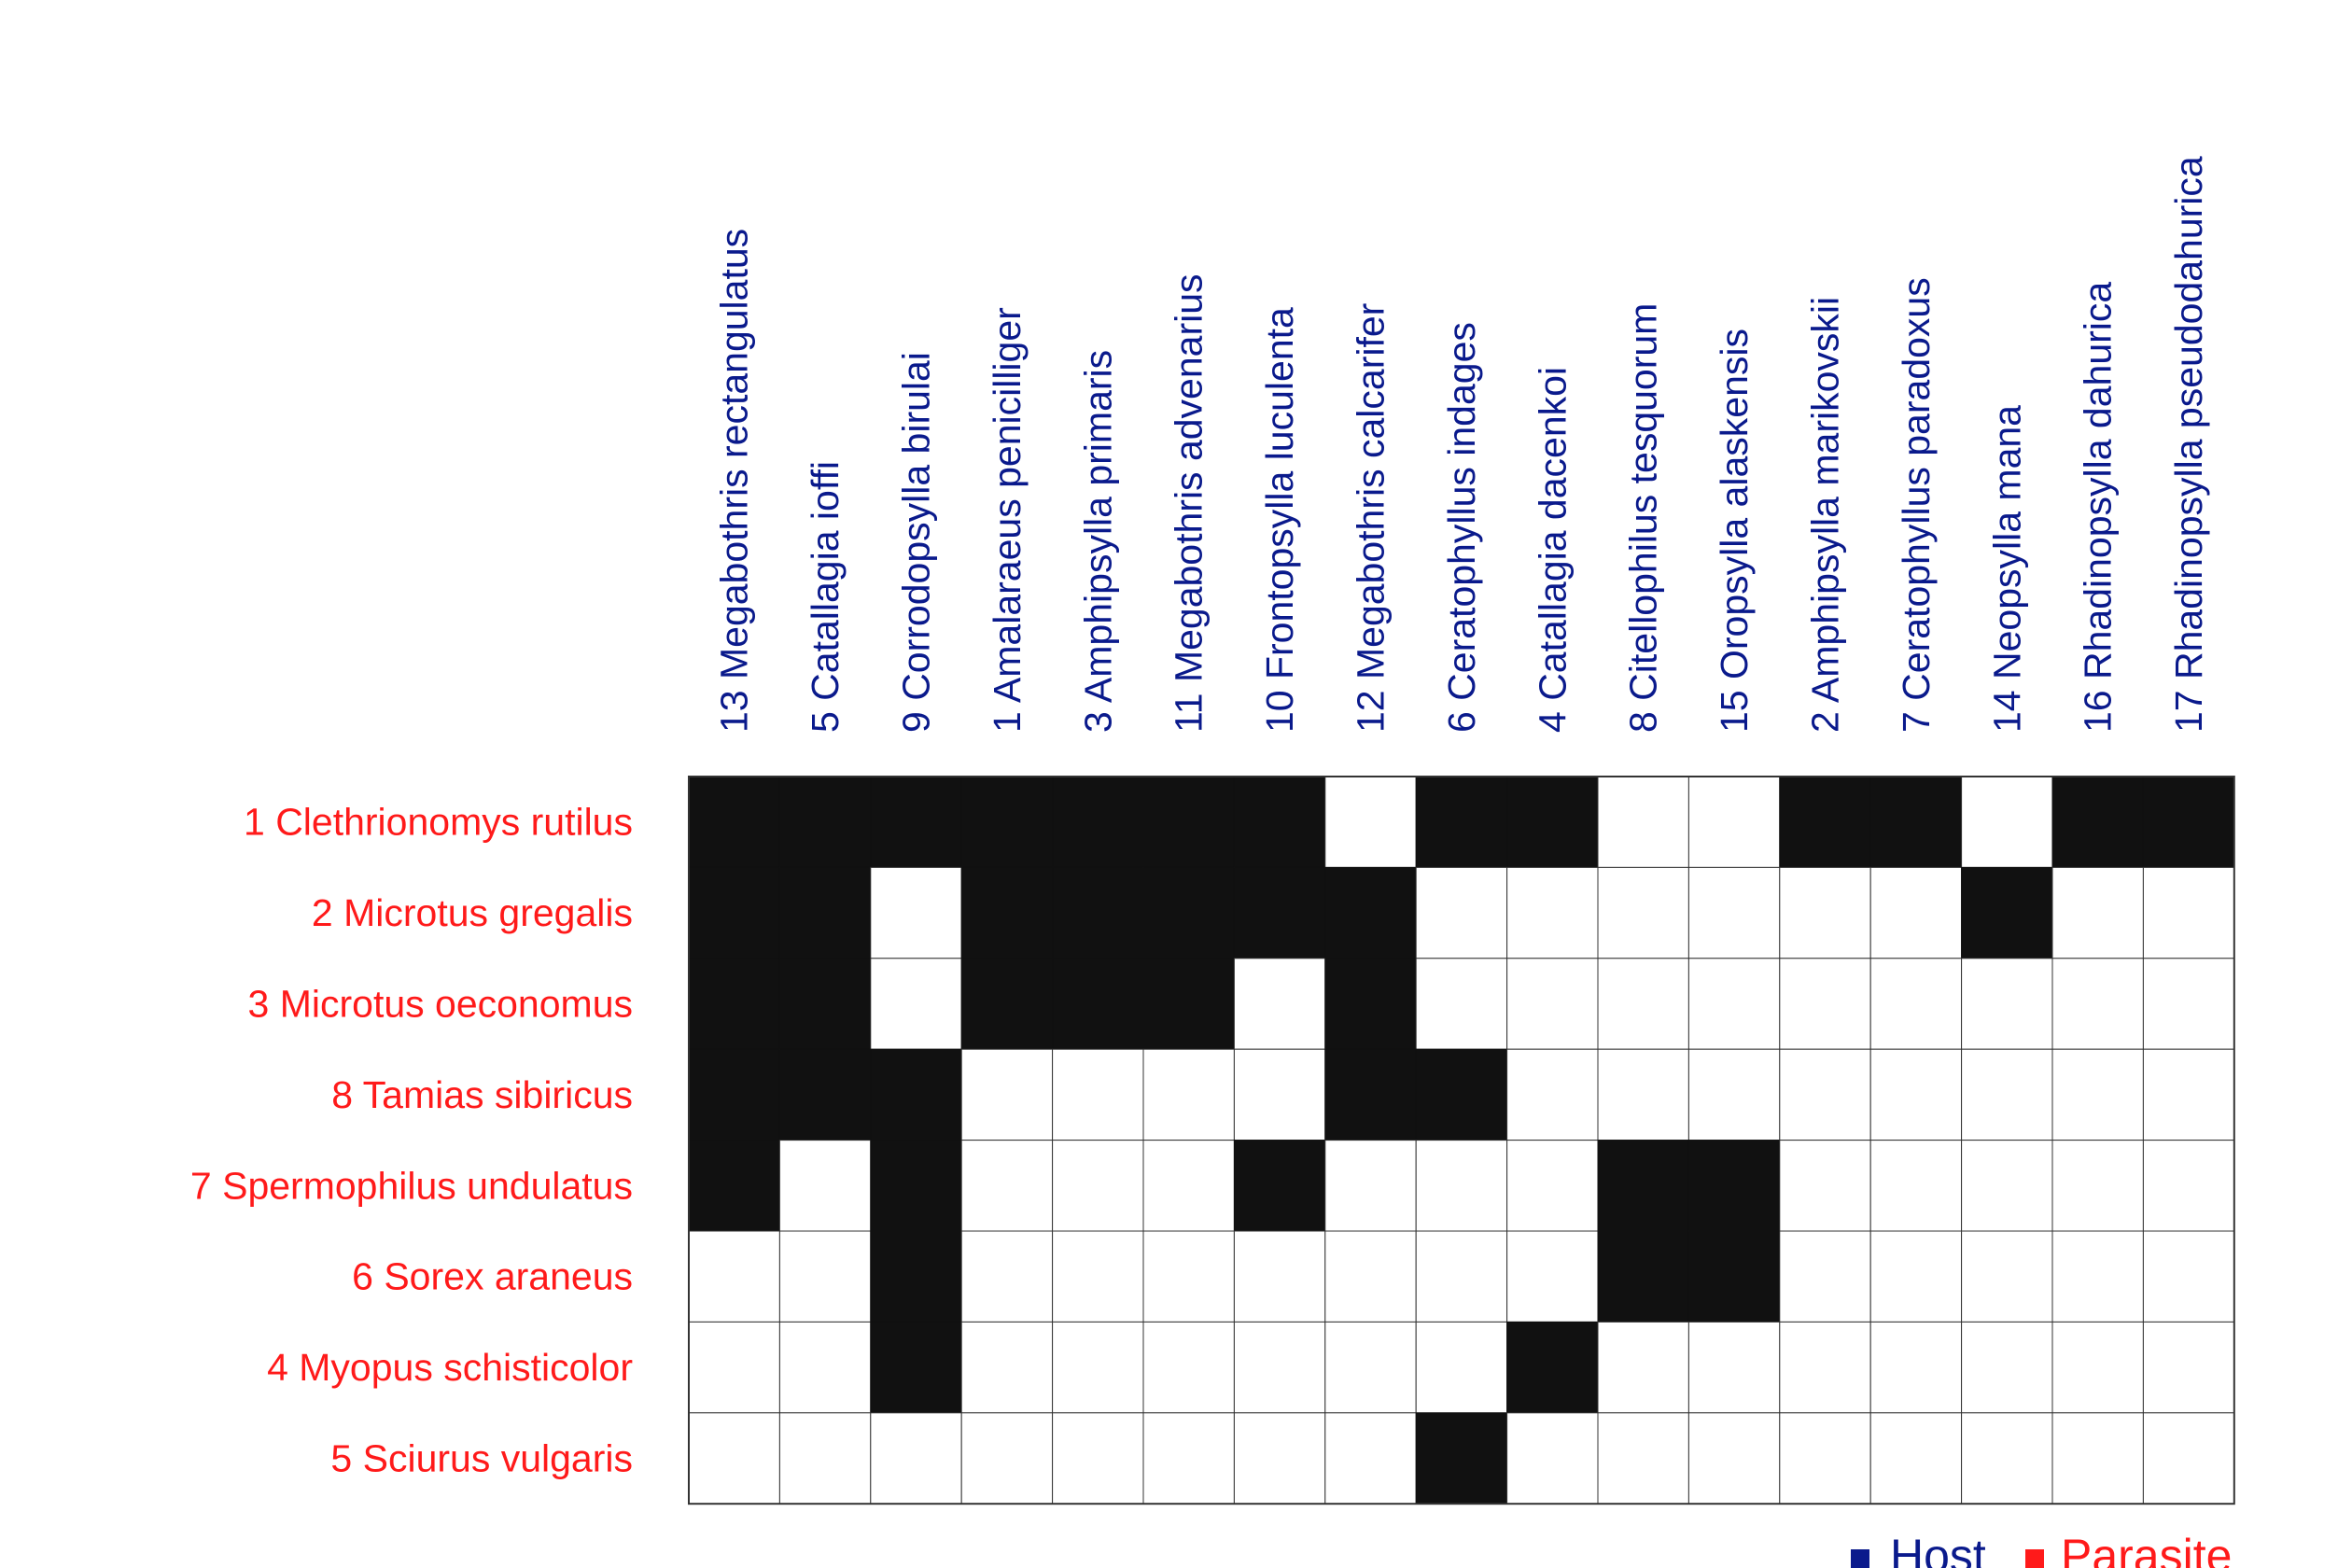 This screenshot has height=1568, width=2352. Describe the element at coordinates (440, 1004) in the screenshot. I see `row-label-3: 3 Microtus oeconomus` at that location.